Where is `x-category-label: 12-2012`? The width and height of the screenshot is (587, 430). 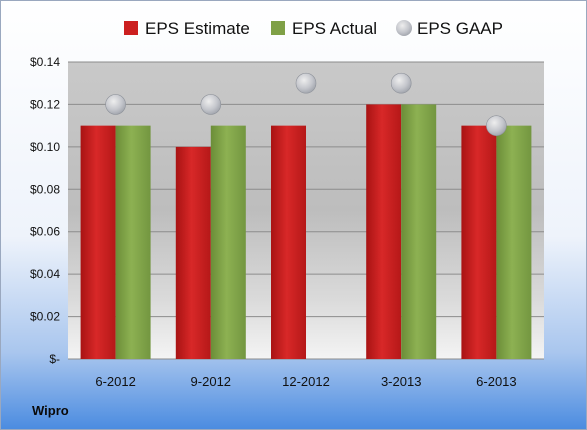
x-category-label: 12-2012 is located at coordinates (306, 381).